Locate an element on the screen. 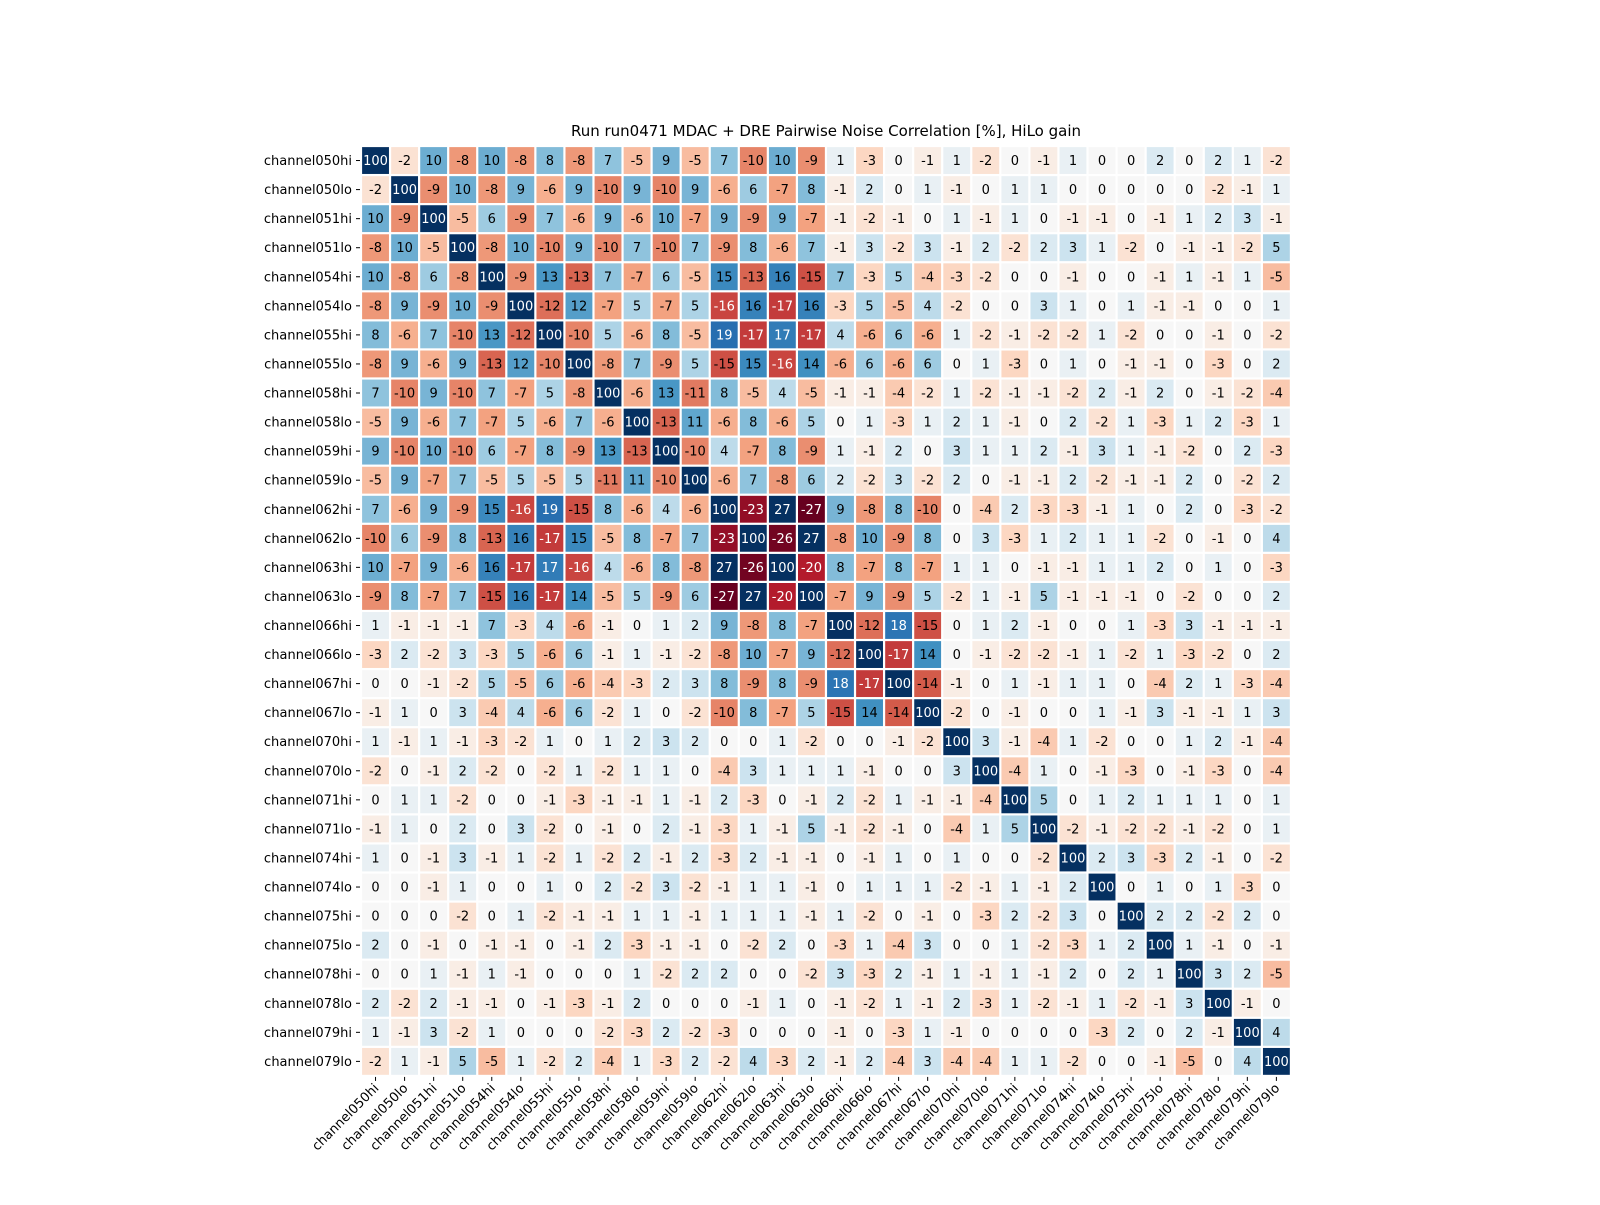  cell-value-label: -10 is located at coordinates (724, 713).